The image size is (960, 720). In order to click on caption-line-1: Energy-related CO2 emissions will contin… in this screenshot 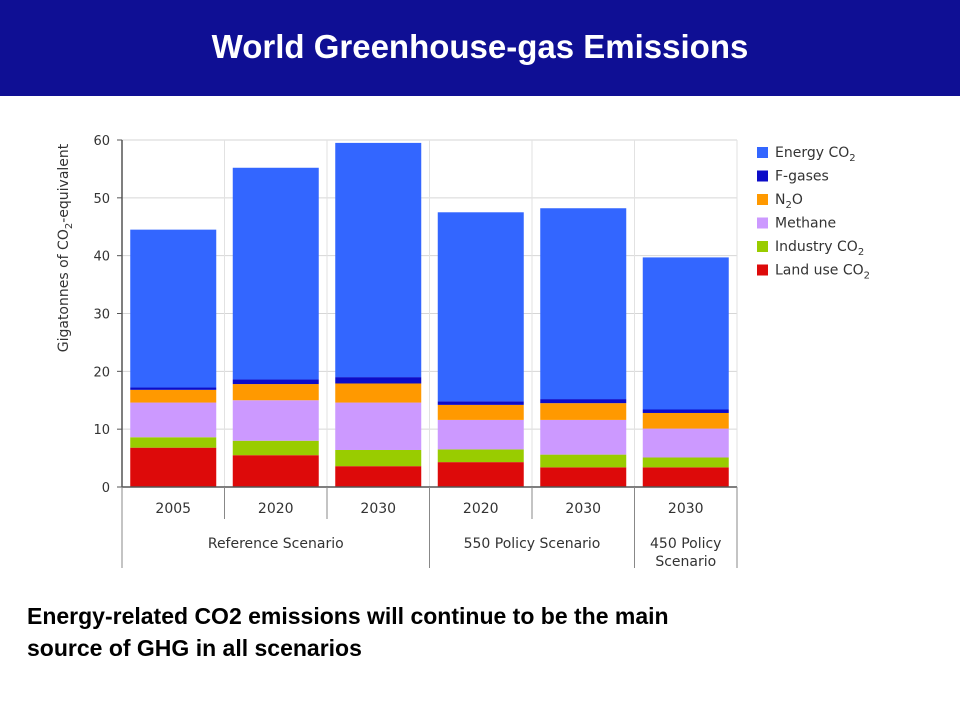, I will do `click(348, 616)`.